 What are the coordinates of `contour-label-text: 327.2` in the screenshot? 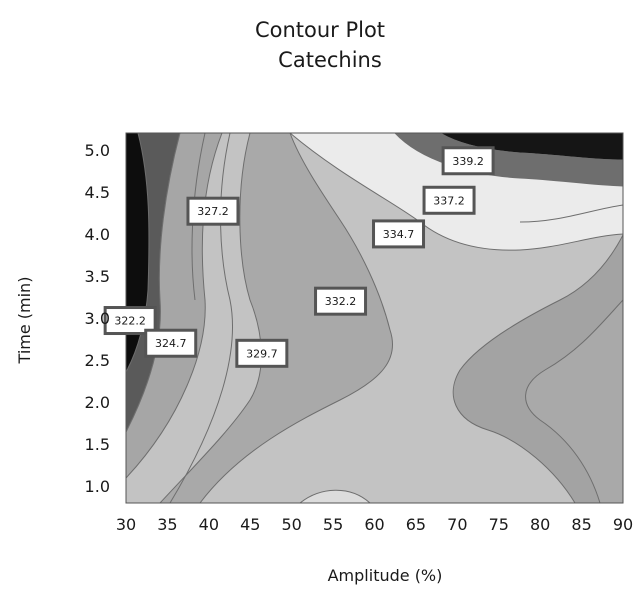 It's located at (213, 211).